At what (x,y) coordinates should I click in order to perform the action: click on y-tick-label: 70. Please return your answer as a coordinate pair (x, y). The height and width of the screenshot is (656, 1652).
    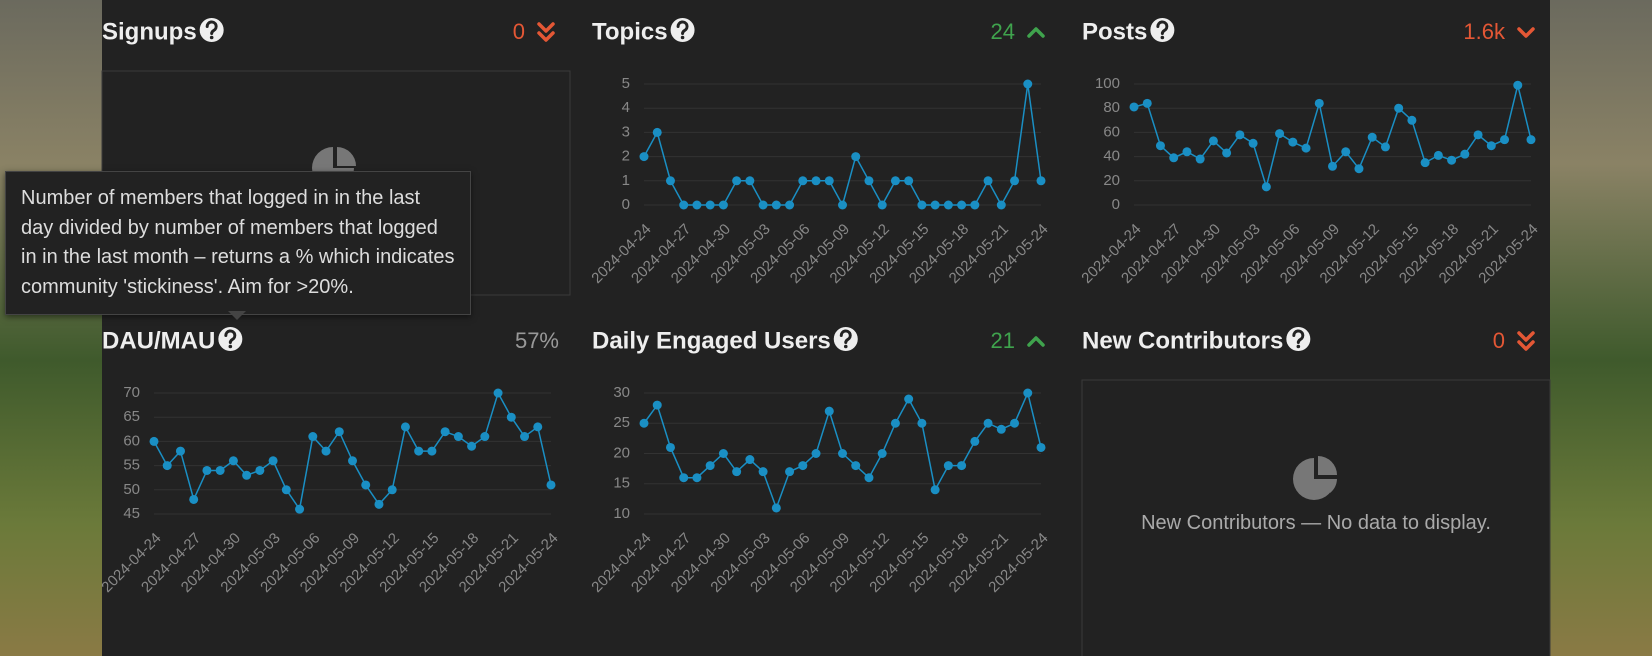
    Looking at the image, I should click on (131, 392).